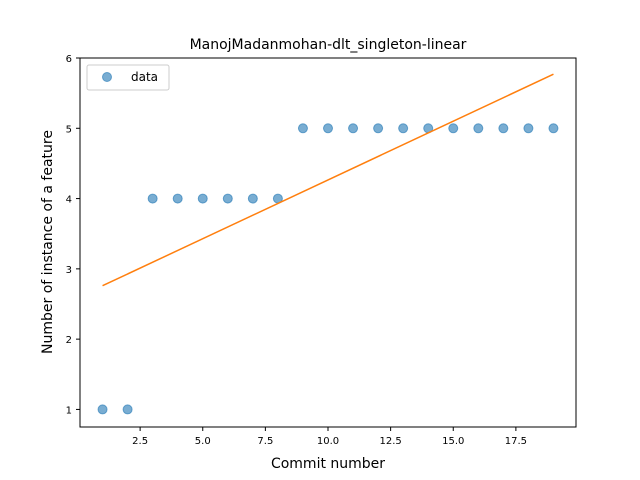 This screenshot has height=480, width=640. I want to click on y-axis-label: Number of instance of a feature, so click(48, 242).